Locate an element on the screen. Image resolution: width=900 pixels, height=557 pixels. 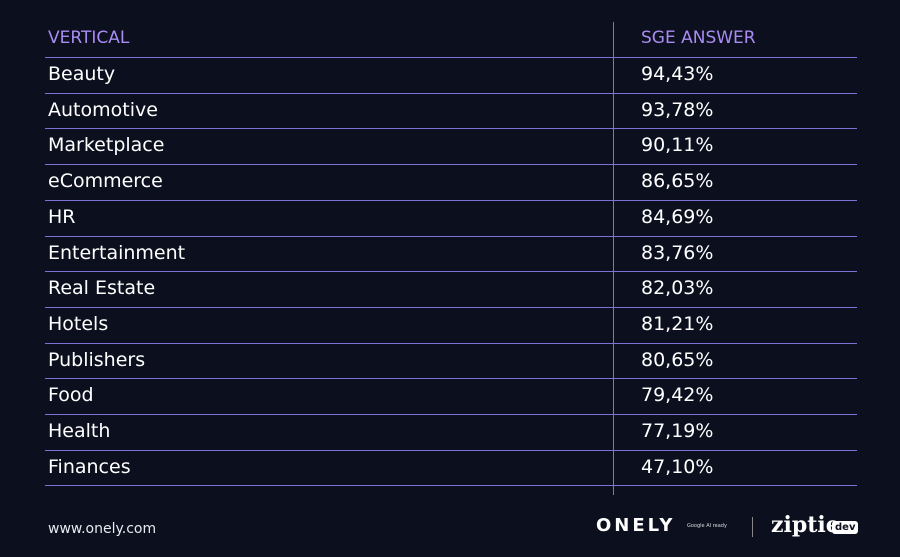
table-cell: 80,65% is located at coordinates (677, 359).